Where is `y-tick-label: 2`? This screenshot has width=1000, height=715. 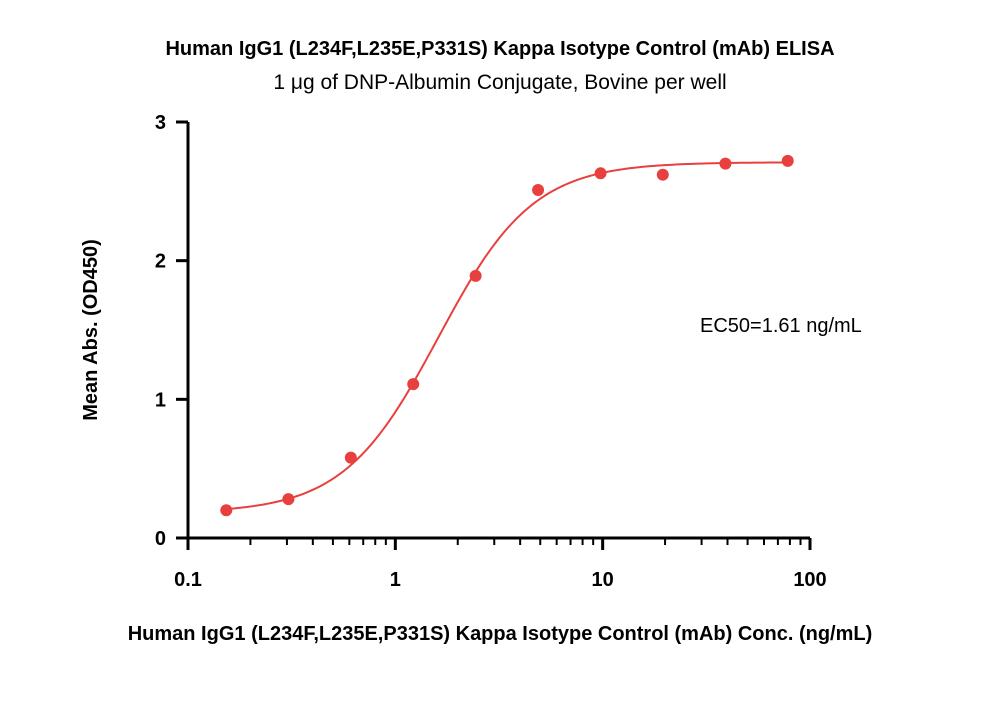 y-tick-label: 2 is located at coordinates (160, 262).